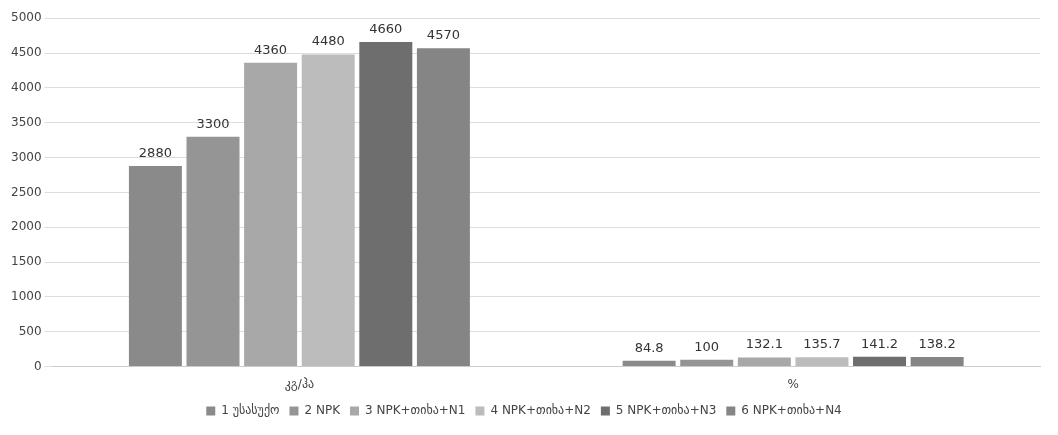  What do you see at coordinates (250, 410) in the screenshot?
I see `legend-label: 1 უსასუქო` at bounding box center [250, 410].